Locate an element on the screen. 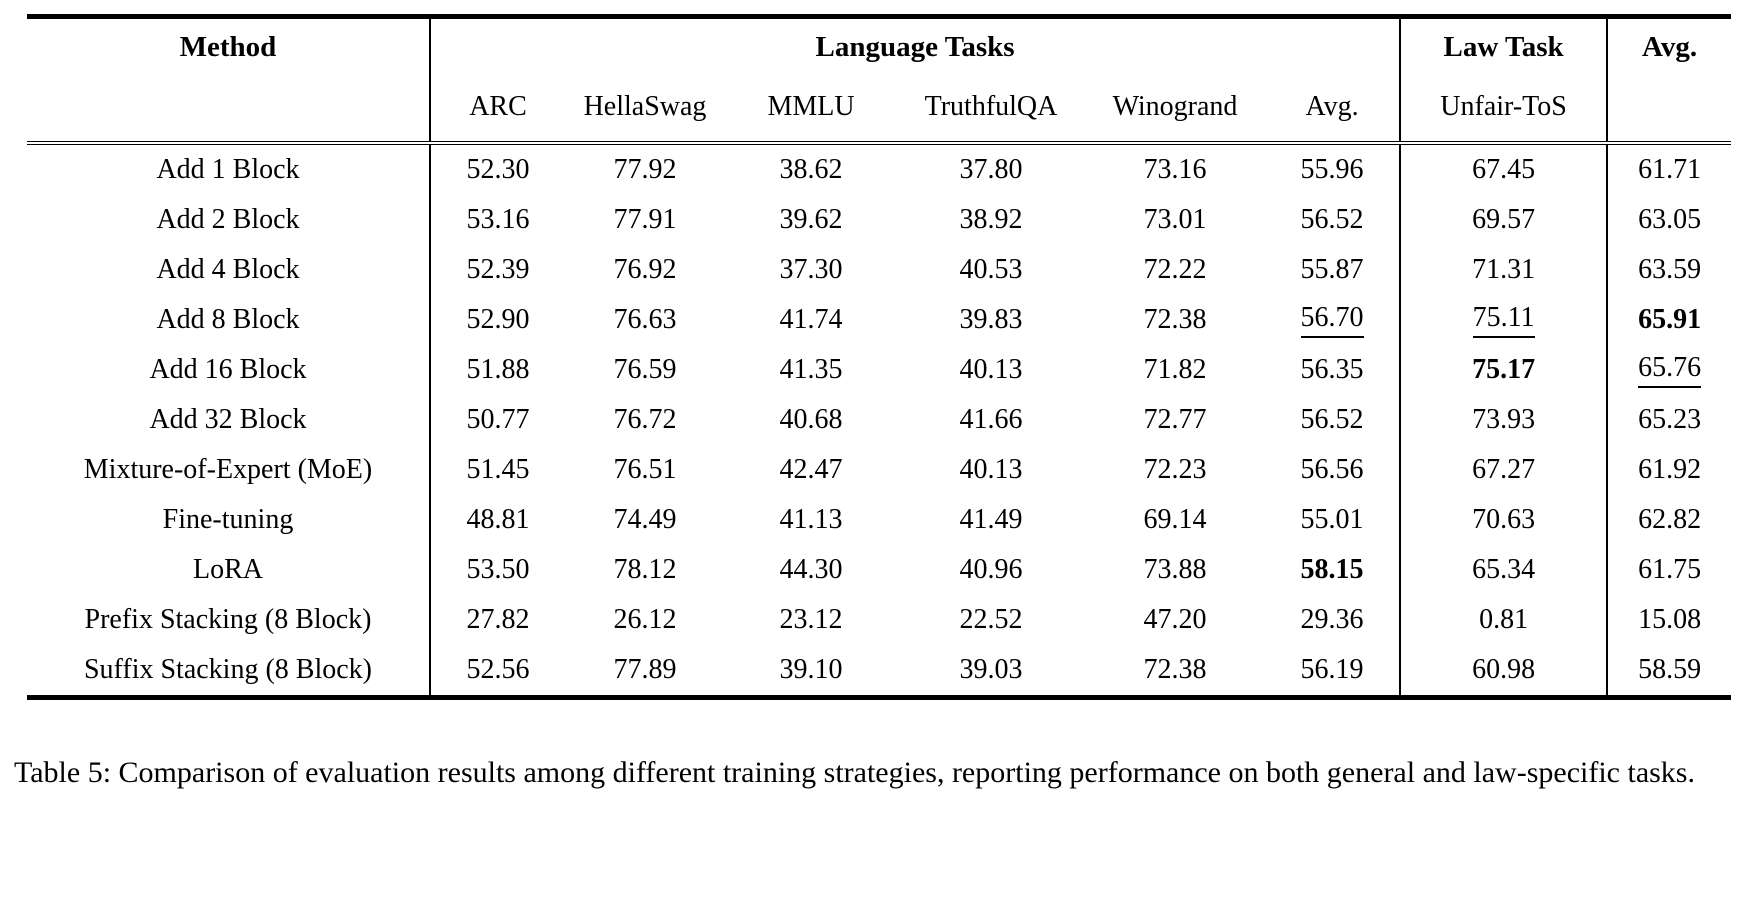 The width and height of the screenshot is (1758, 906). cell-value: 26.12 is located at coordinates (645, 619).